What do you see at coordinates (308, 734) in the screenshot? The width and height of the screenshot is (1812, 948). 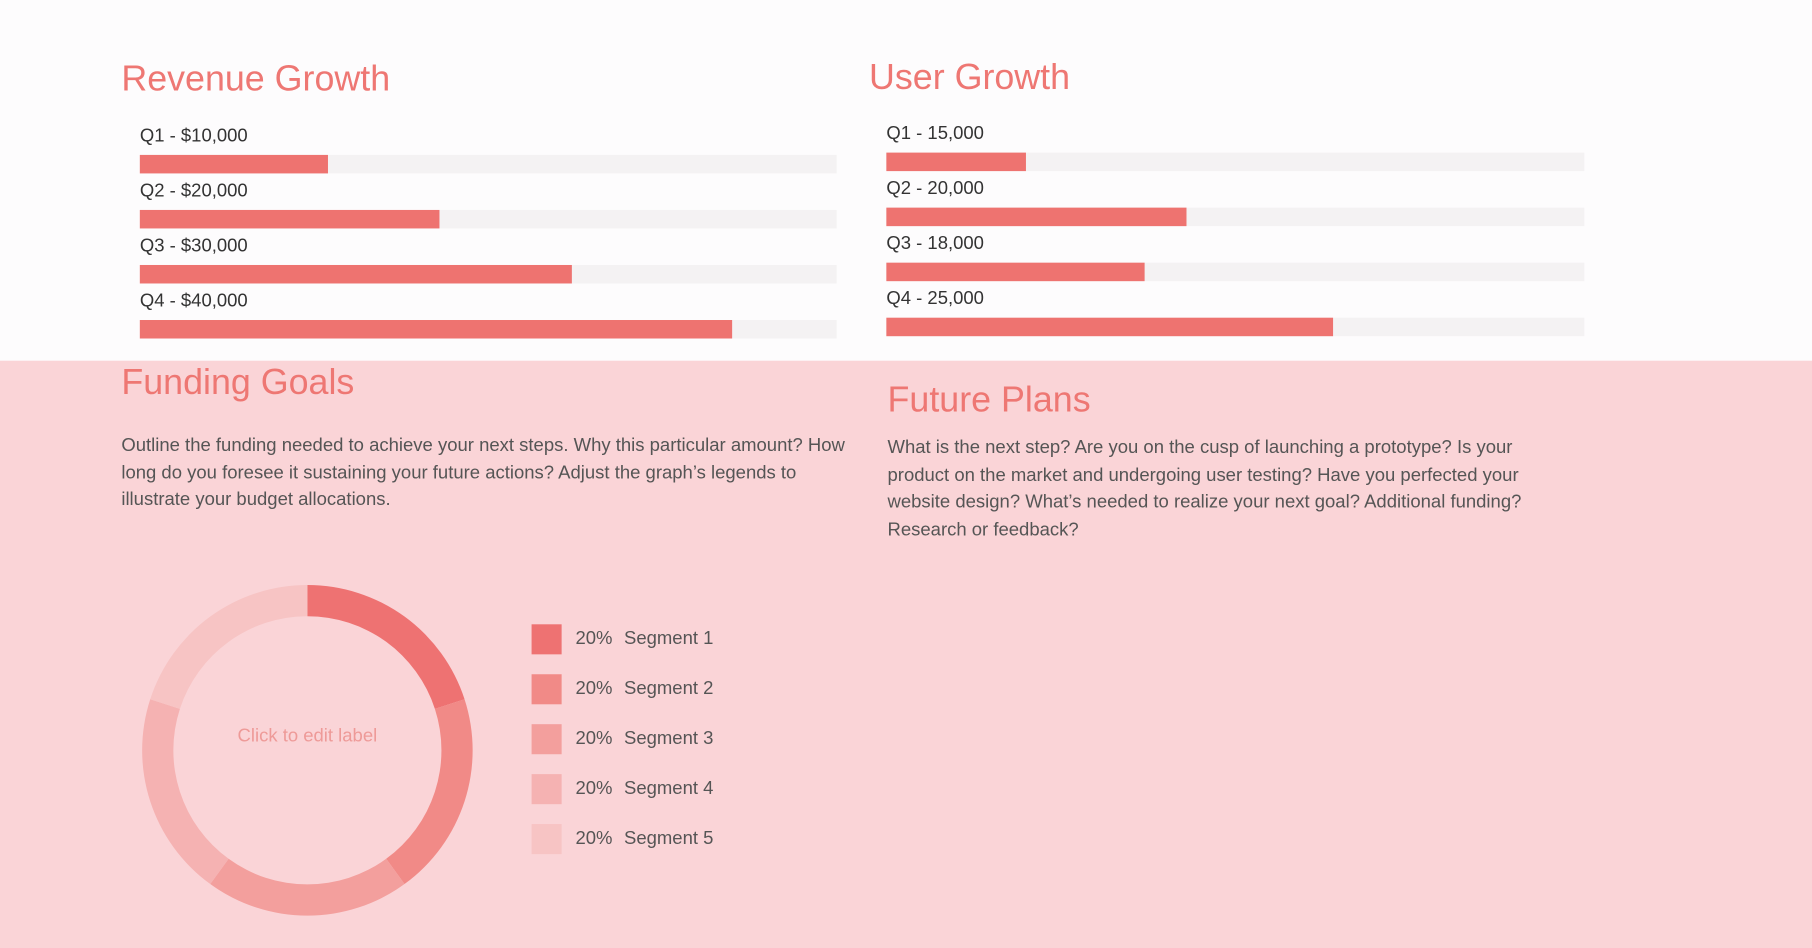 I see `center-label: Click to edit label` at bounding box center [308, 734].